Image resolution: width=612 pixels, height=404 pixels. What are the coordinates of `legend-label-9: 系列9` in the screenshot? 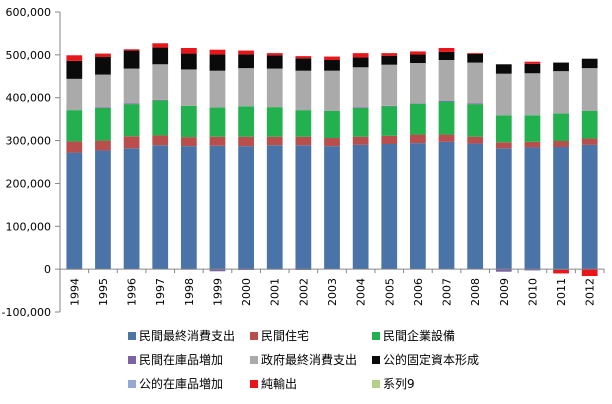 It's located at (399, 384).